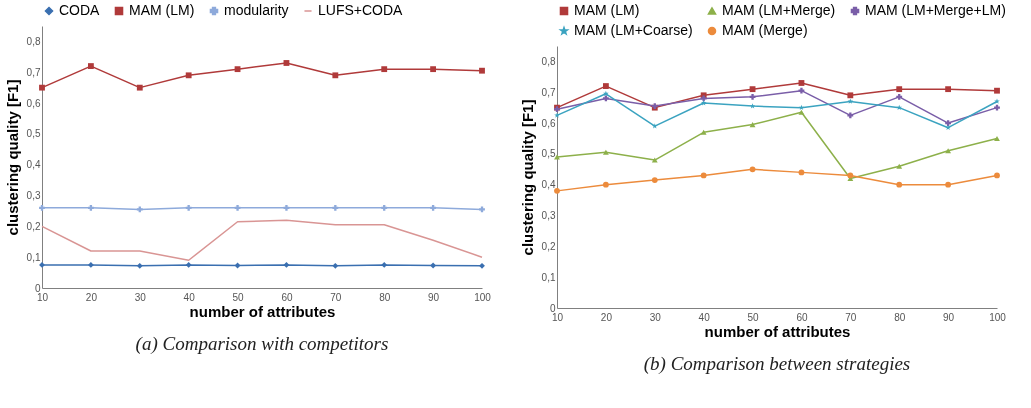  What do you see at coordinates (606, 317) in the screenshot?
I see `x-tick-label: 20` at bounding box center [606, 317].